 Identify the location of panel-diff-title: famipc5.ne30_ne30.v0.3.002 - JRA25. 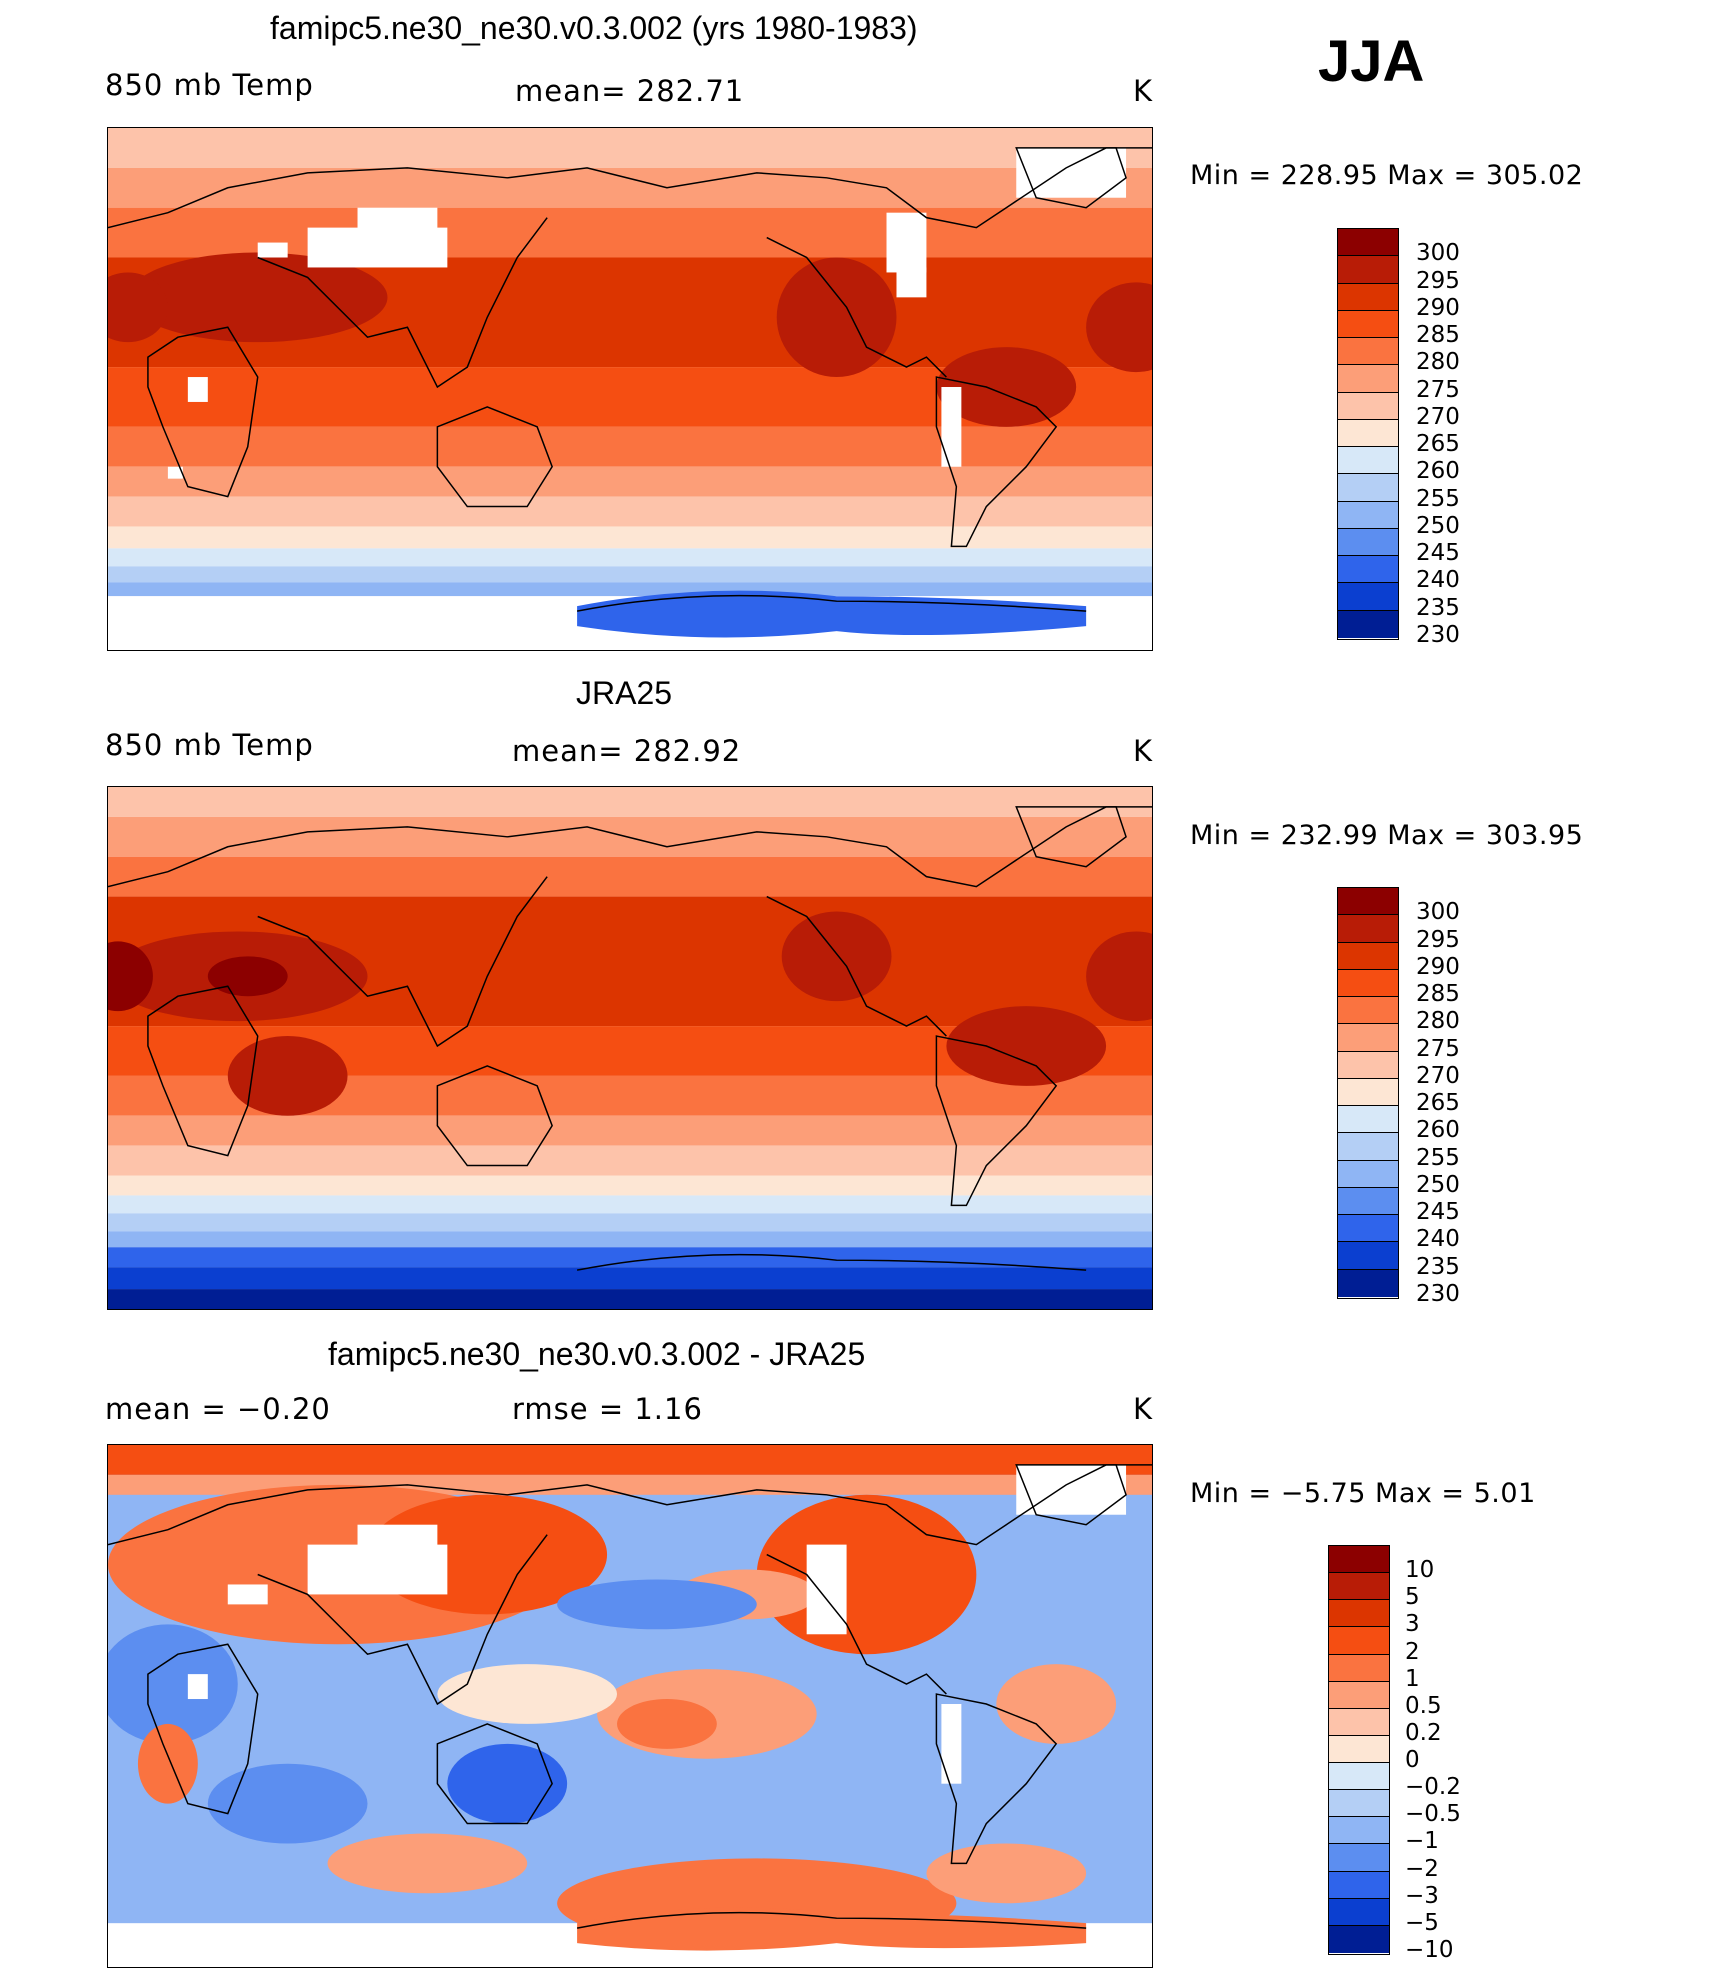
(597, 1354).